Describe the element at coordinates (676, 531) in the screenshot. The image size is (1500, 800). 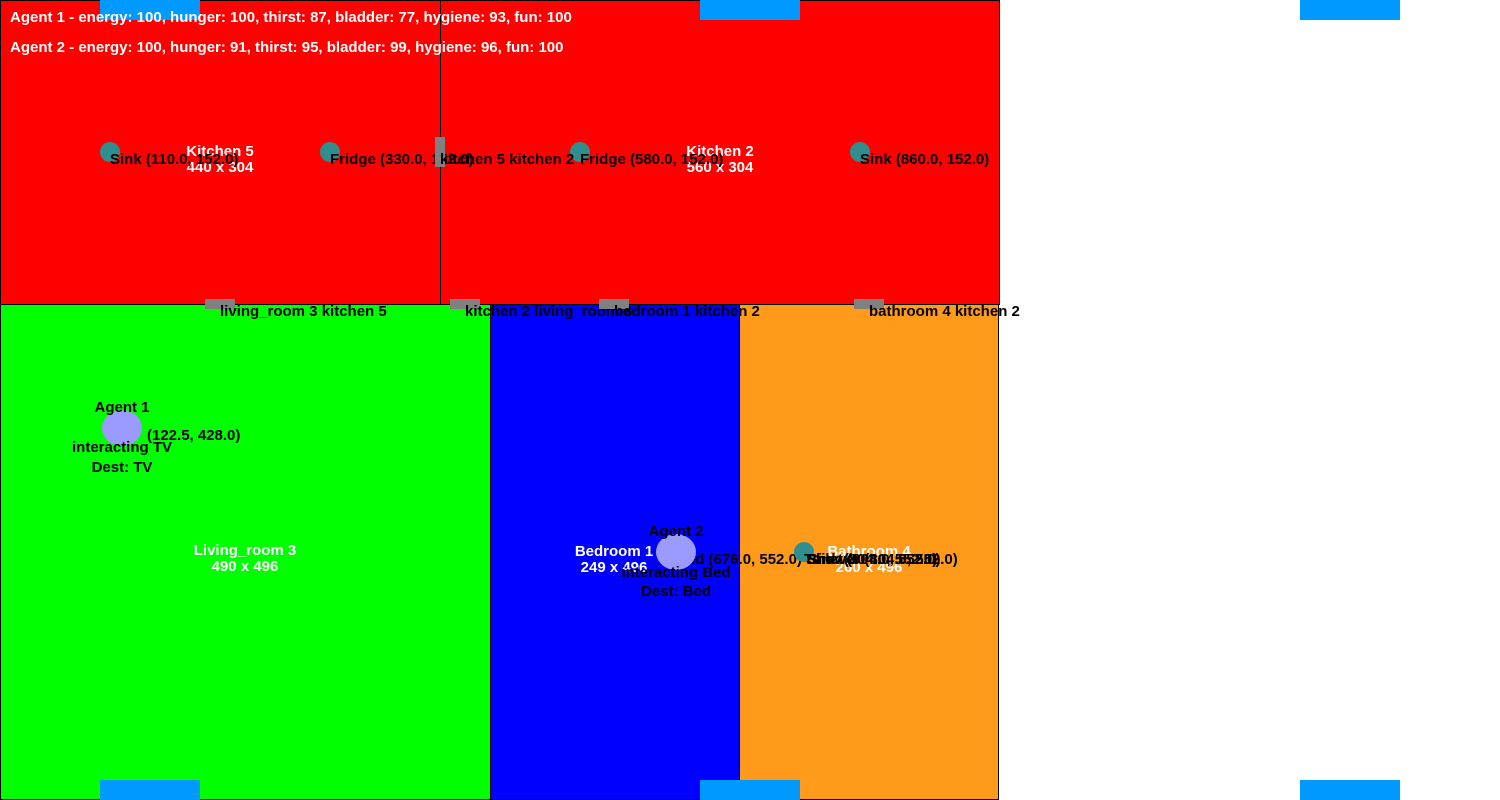
I see `agent-2-name: Agent 2` at that location.